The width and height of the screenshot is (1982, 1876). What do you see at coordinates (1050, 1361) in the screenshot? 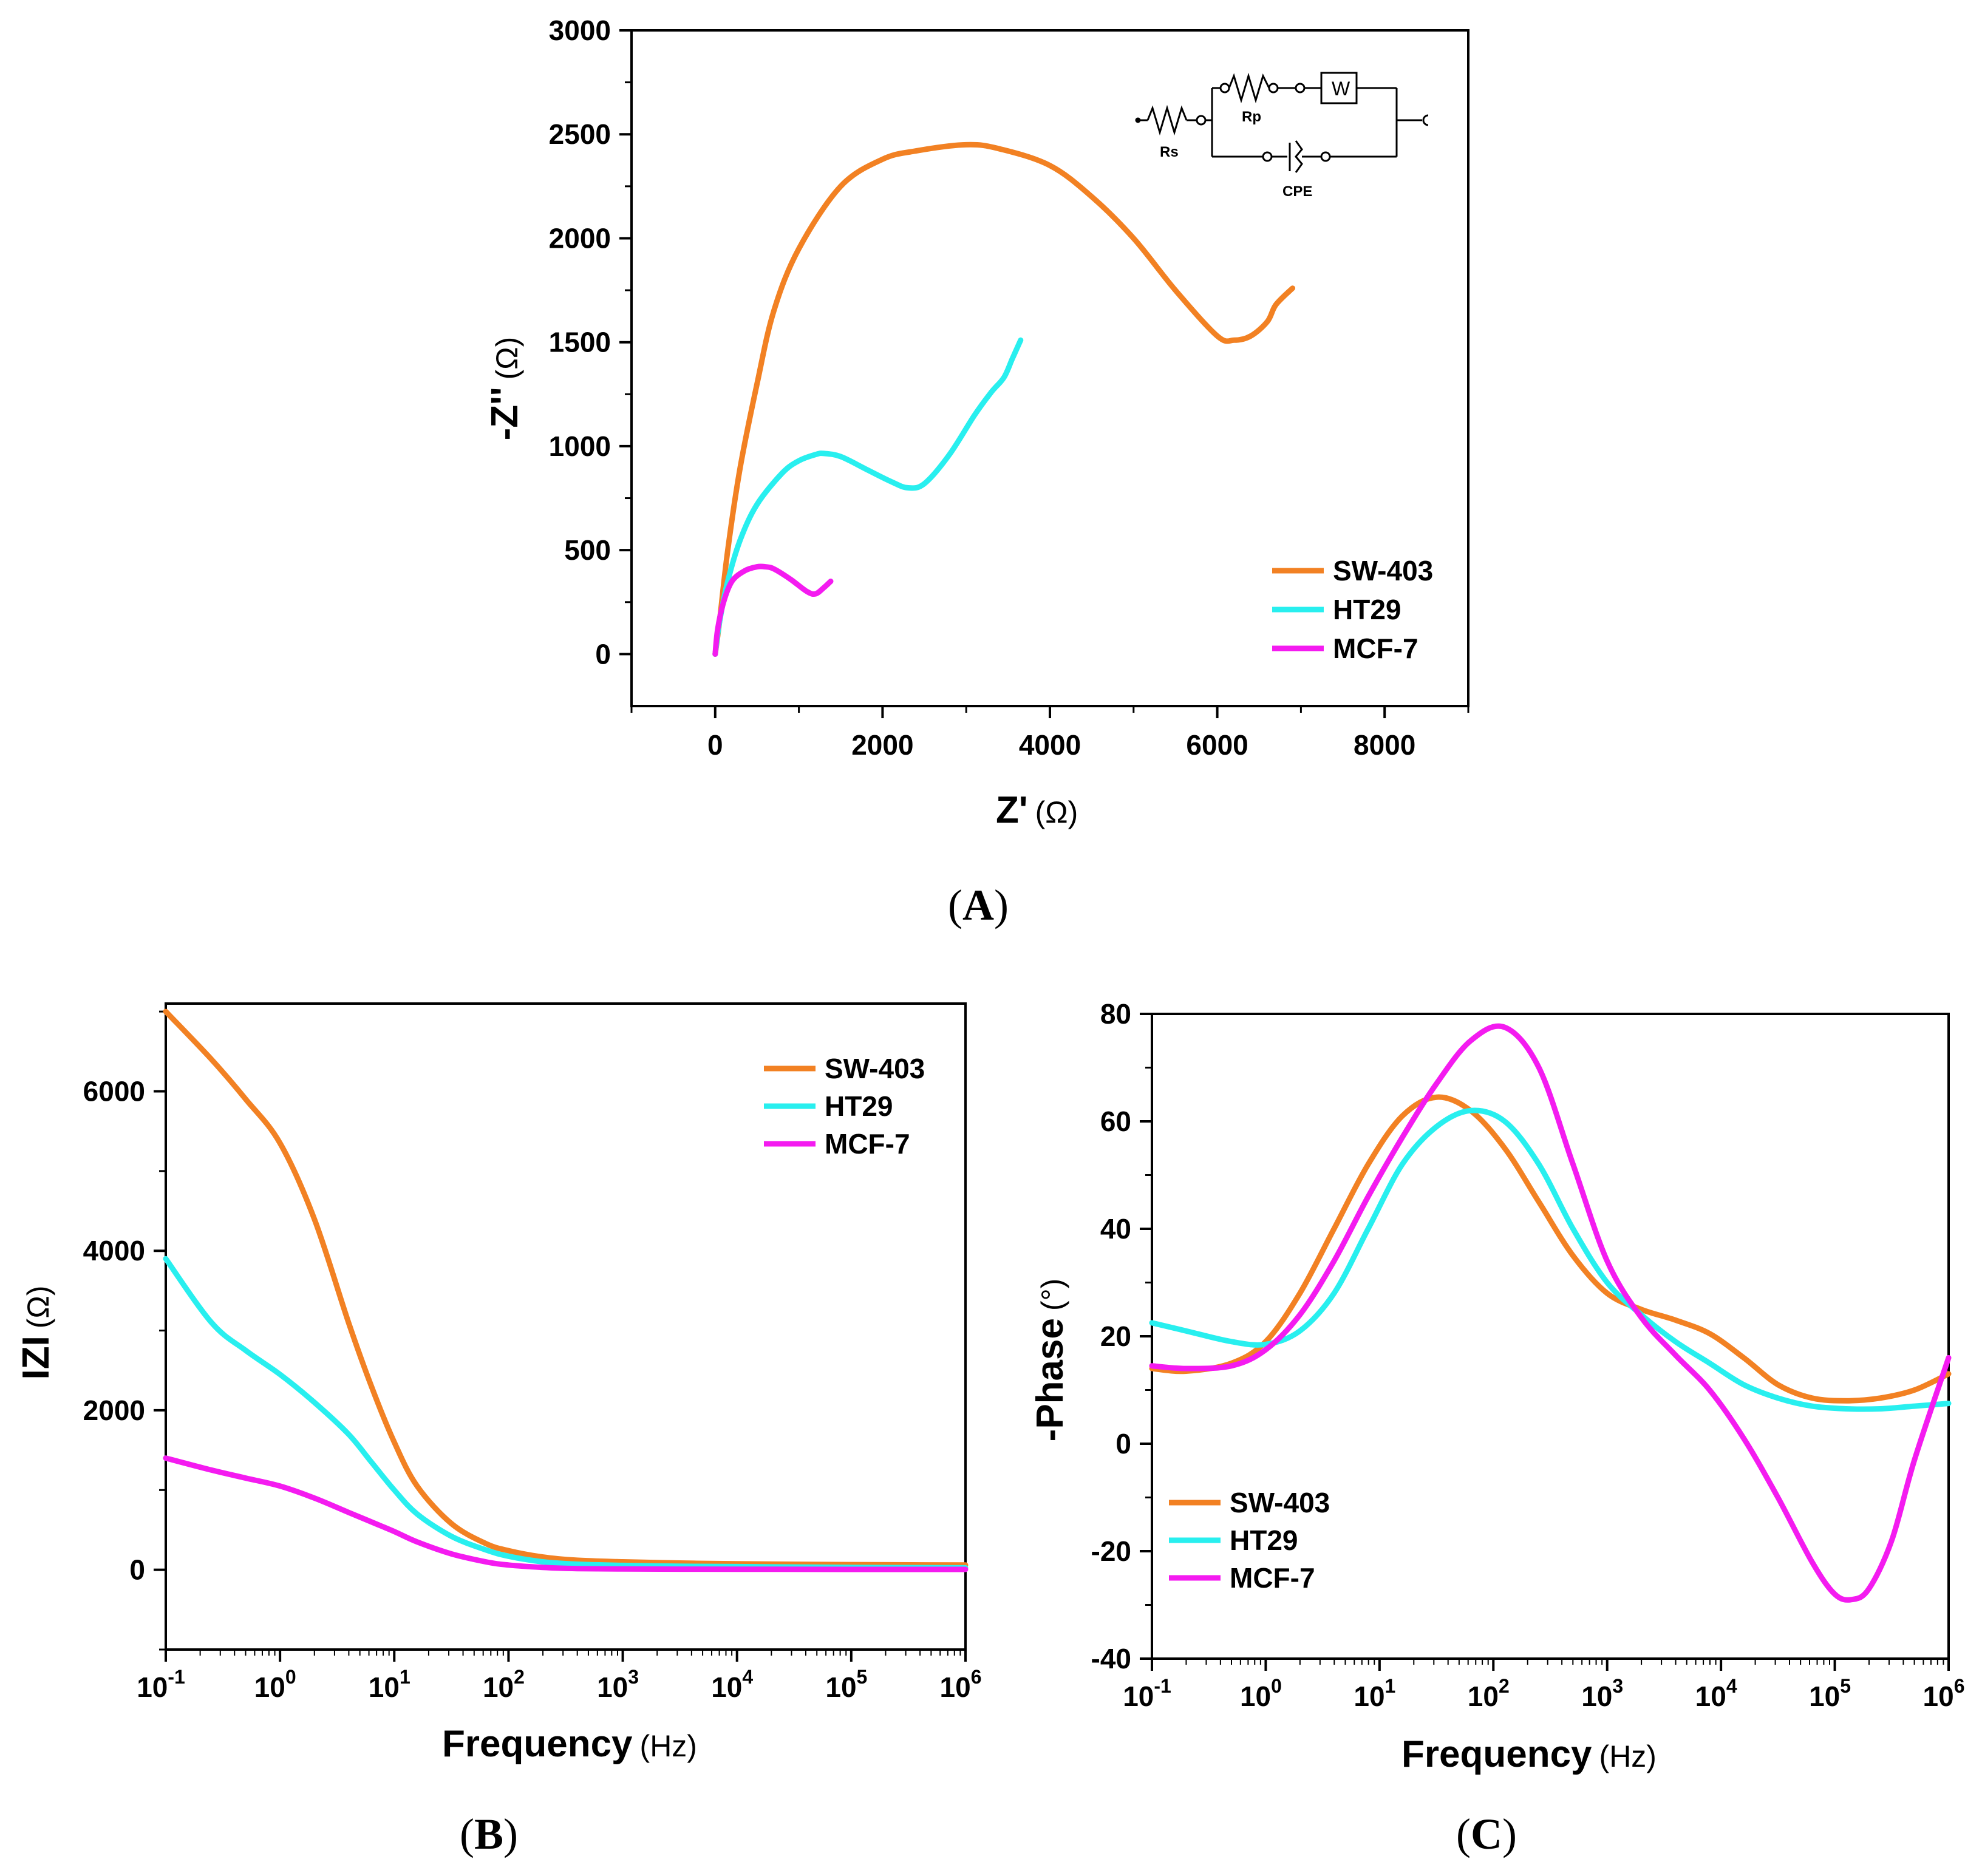
I see `y-axis-label: -Phase(°)` at bounding box center [1050, 1361].